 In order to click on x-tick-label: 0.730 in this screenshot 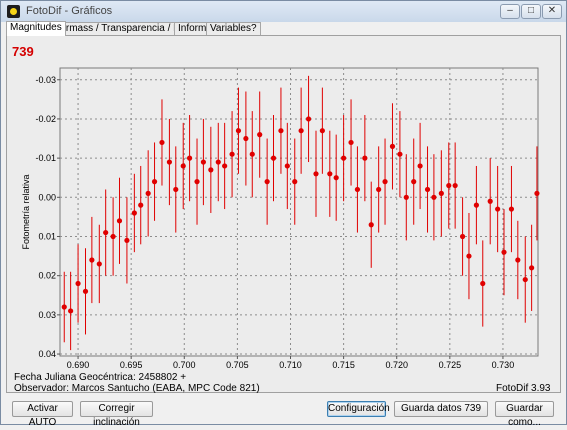, I will do `click(503, 365)`.